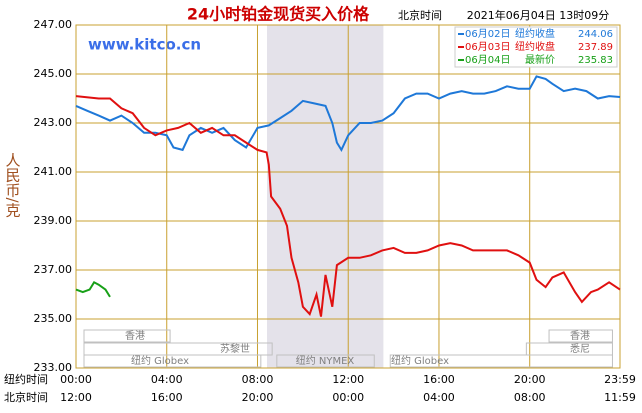 This screenshot has height=413, width=642. What do you see at coordinates (439, 379) in the screenshot?
I see `x-tick-label: 16:00` at bounding box center [439, 379].